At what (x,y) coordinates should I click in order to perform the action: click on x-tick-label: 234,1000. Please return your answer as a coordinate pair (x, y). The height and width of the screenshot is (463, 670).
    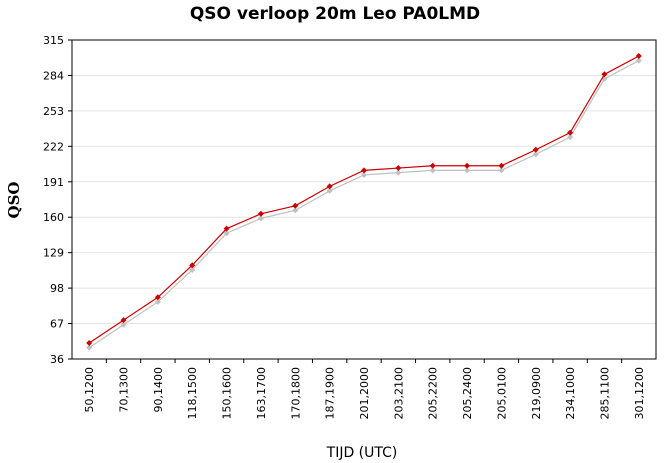
    Looking at the image, I should click on (570, 393).